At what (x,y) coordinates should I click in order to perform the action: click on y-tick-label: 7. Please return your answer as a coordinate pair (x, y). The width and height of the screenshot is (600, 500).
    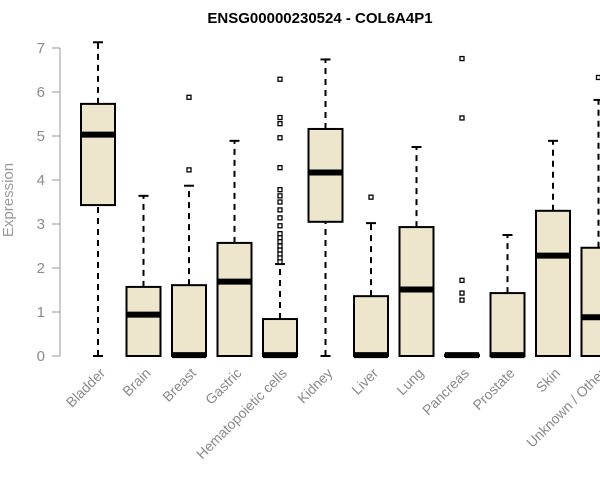
    Looking at the image, I should click on (41, 48).